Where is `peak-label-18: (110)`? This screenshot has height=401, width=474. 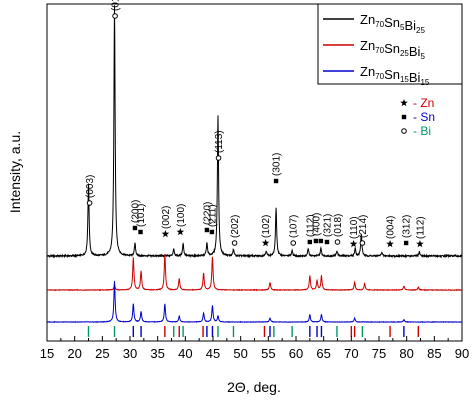 peak-label-18: (110) is located at coordinates (354, 227).